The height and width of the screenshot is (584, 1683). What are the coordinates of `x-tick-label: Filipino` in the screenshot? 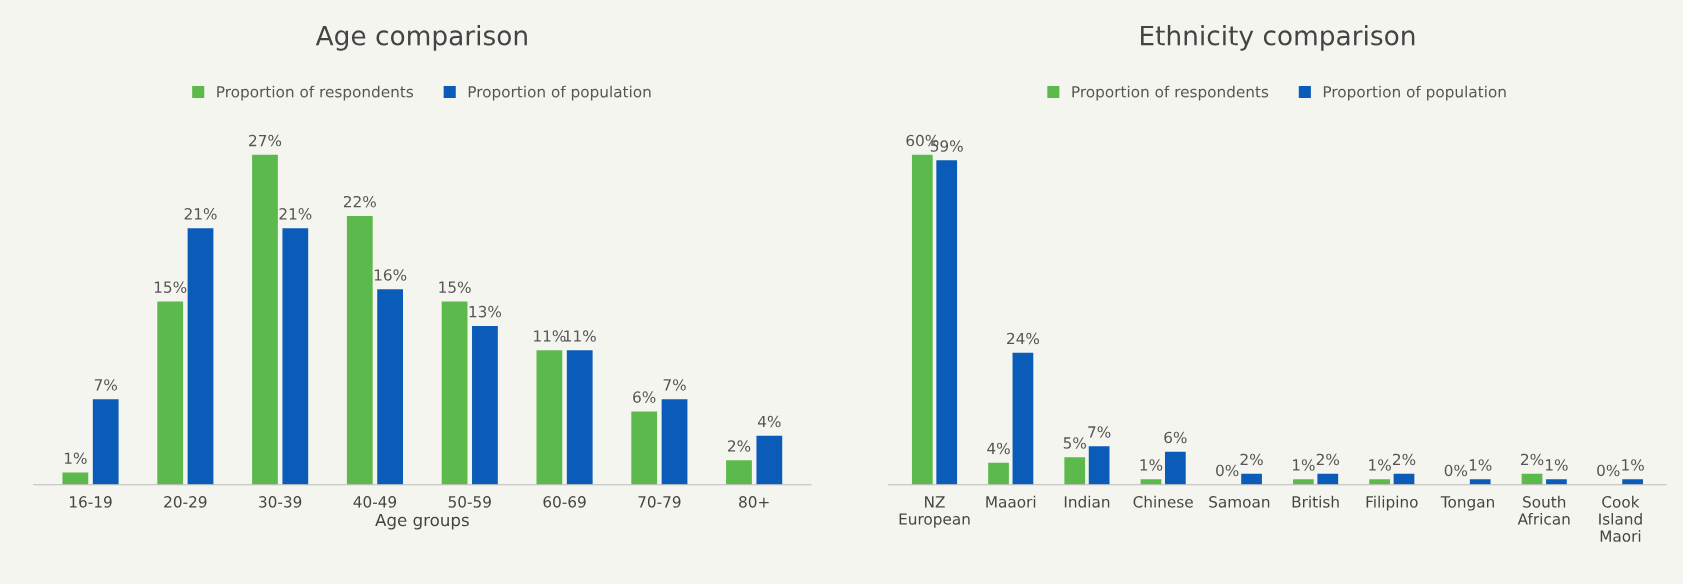 It's located at (1392, 503).